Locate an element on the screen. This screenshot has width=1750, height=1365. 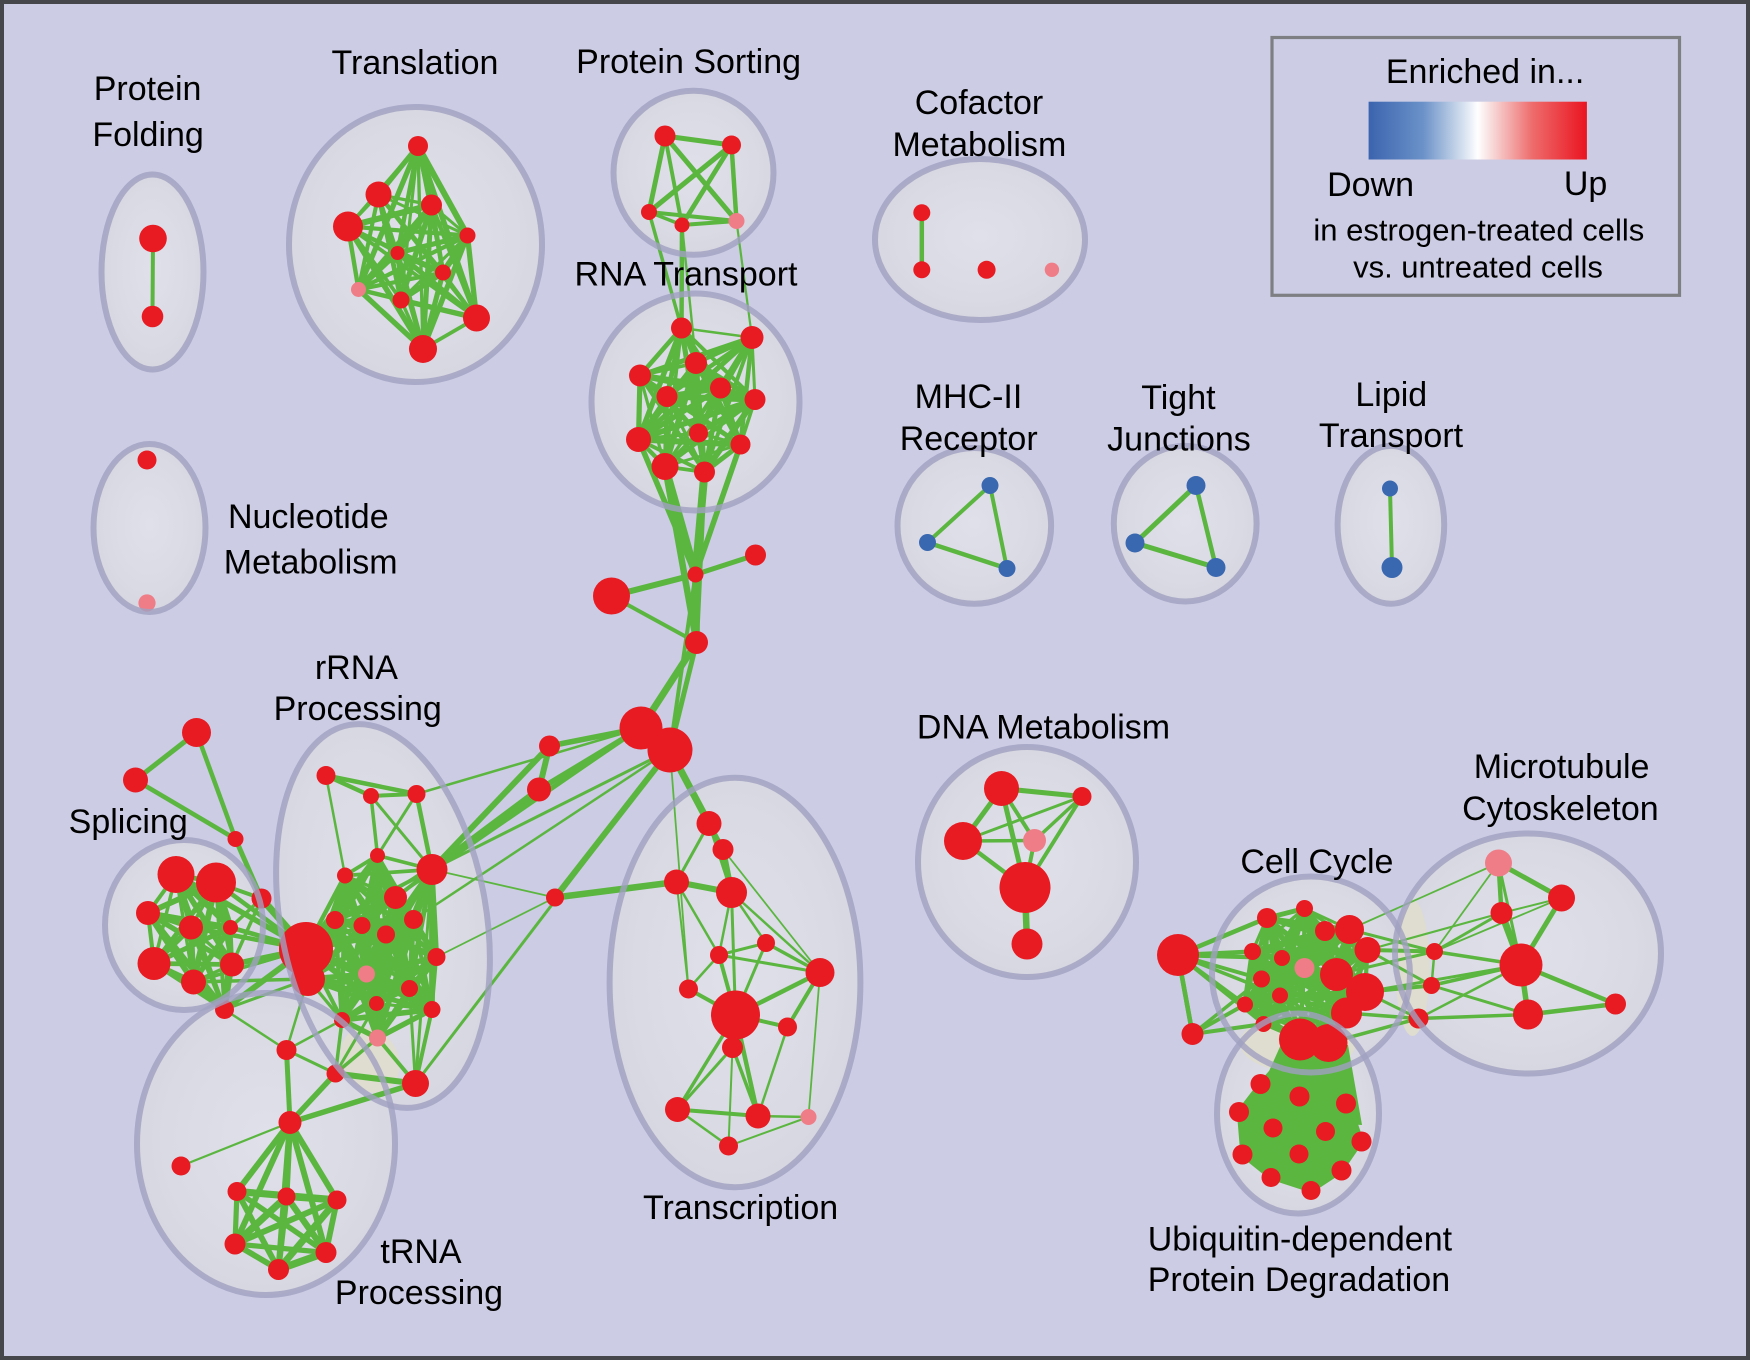
svg-text: vs. untreated cells is located at coordinates (1478, 267).